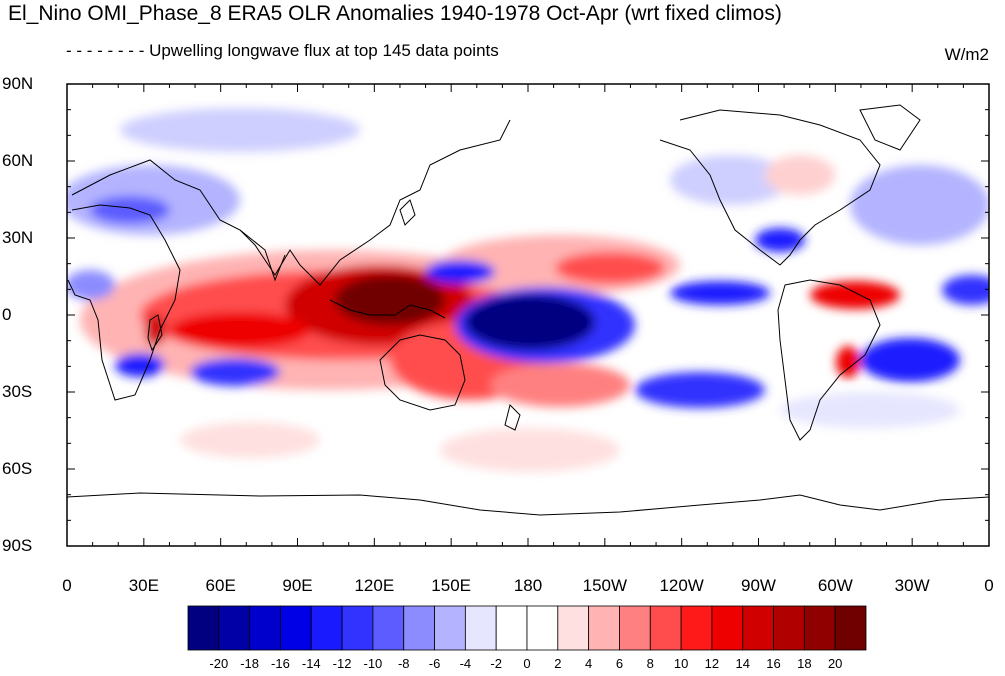  Describe the element at coordinates (407, 212) in the screenshot. I see `japan-coast` at that location.